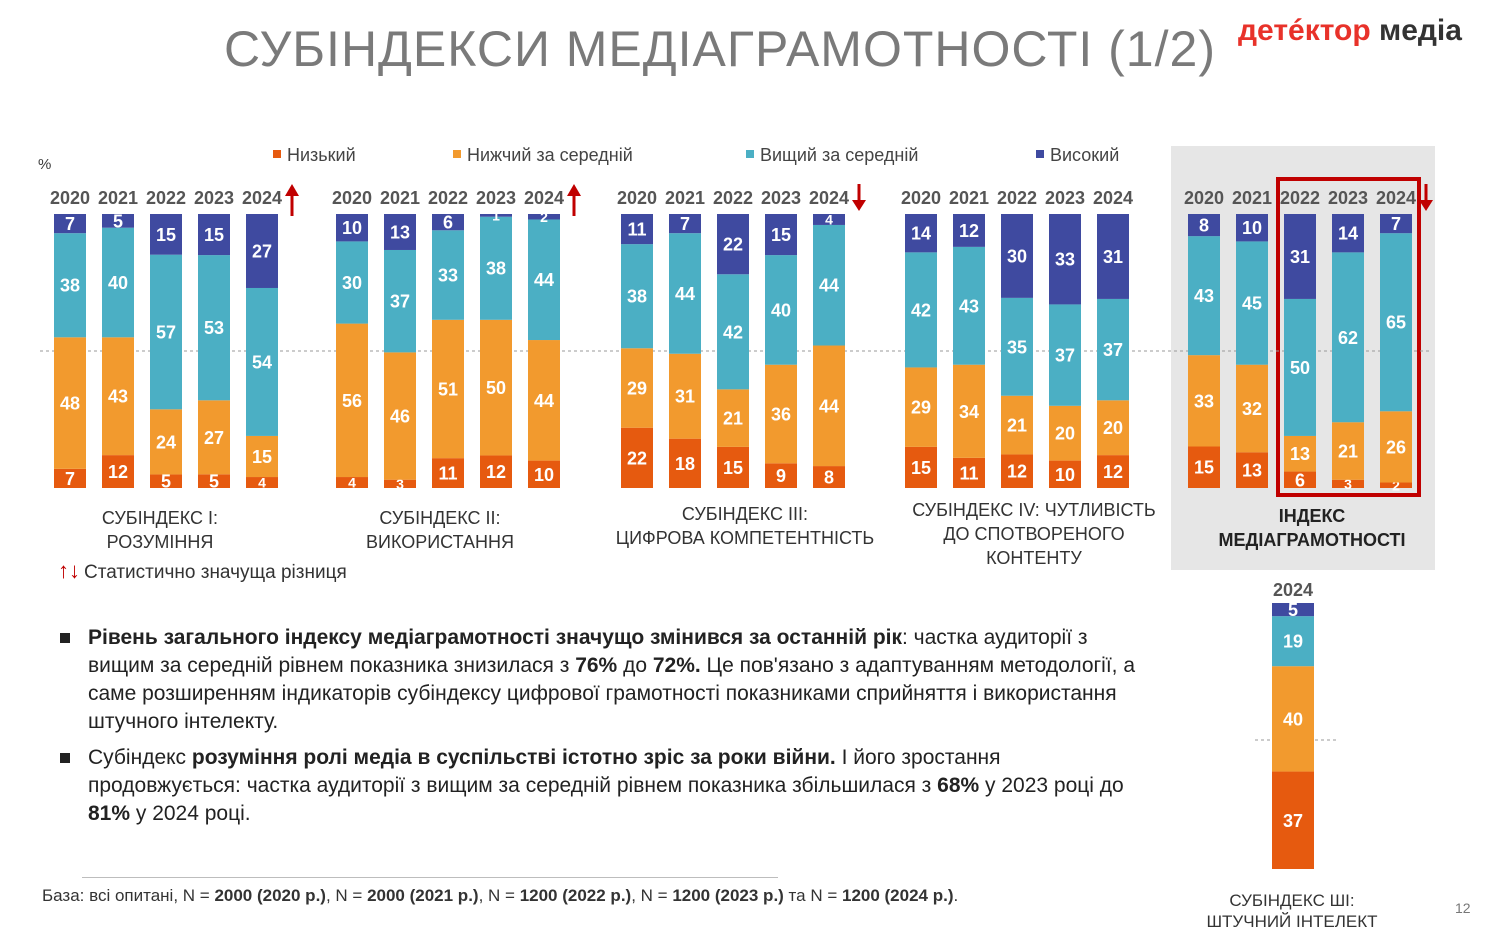 This screenshot has width=1500, height=938. Describe the element at coordinates (550, 155) in the screenshot. I see `legend-label: Нижчий за середній` at that location.